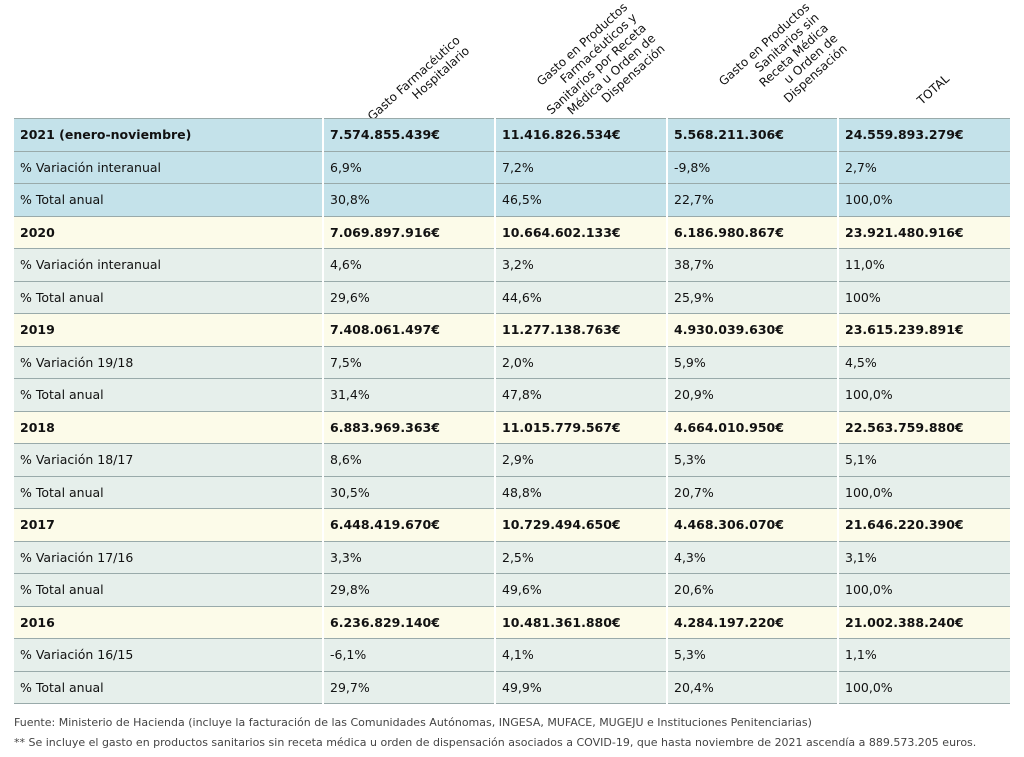  I want to click on cell: 2,5%, so click(580, 557).